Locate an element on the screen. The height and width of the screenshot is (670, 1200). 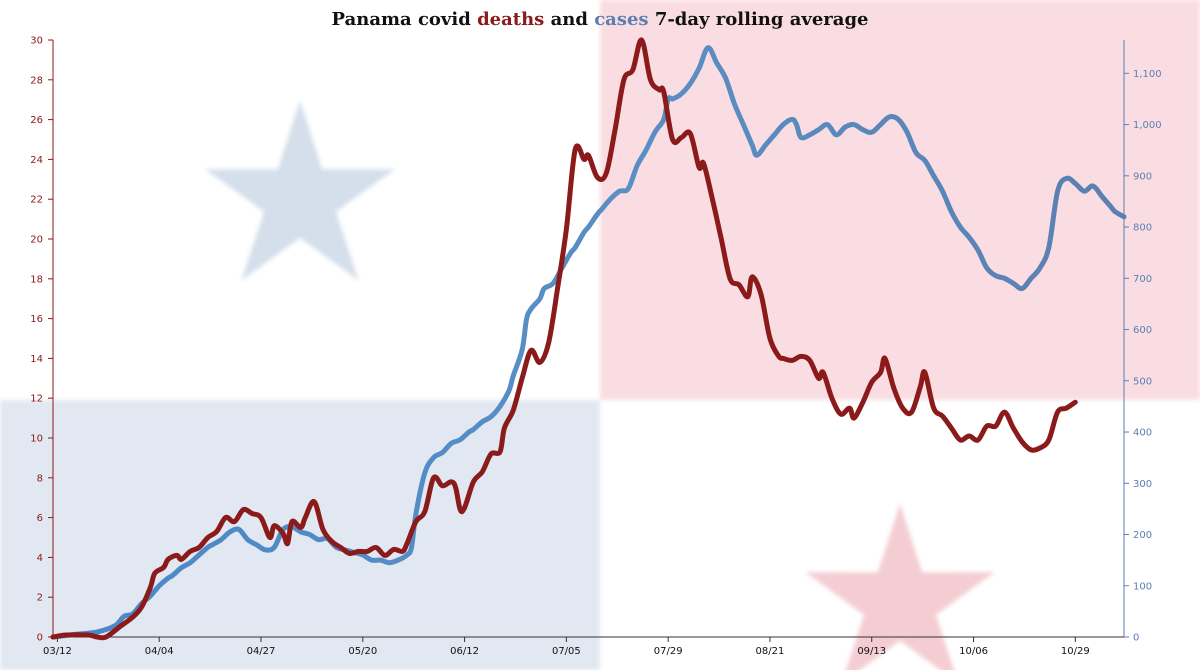
right-axis-tick-label: 100 is located at coordinates (1142, 586).